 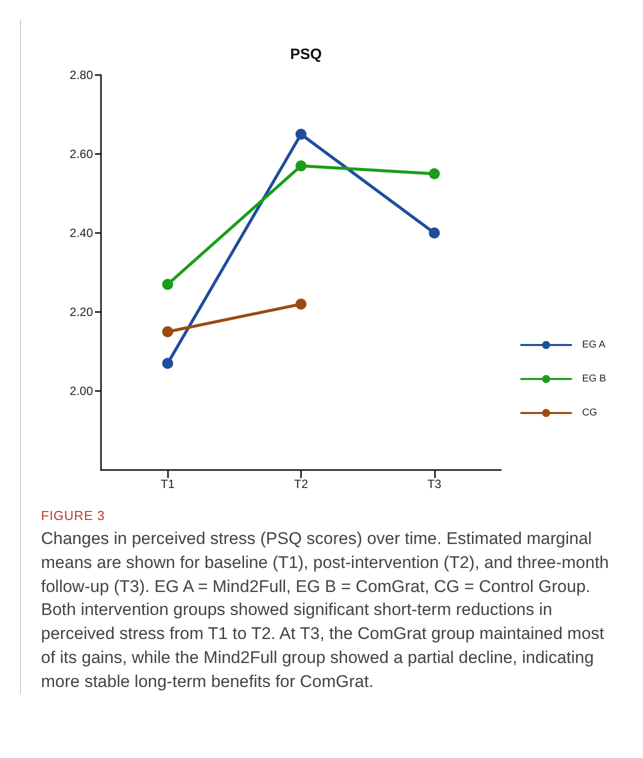 I want to click on y-tick-label: 2.20, so click(x=82, y=312).